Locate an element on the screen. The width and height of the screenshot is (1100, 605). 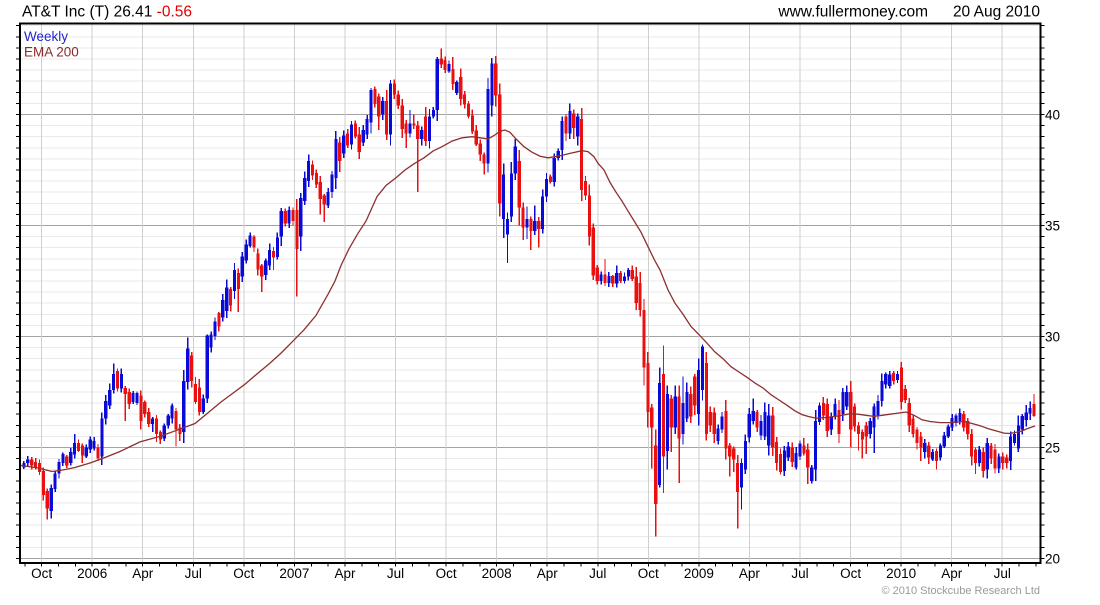
svg-text: 2008 is located at coordinates (497, 573).